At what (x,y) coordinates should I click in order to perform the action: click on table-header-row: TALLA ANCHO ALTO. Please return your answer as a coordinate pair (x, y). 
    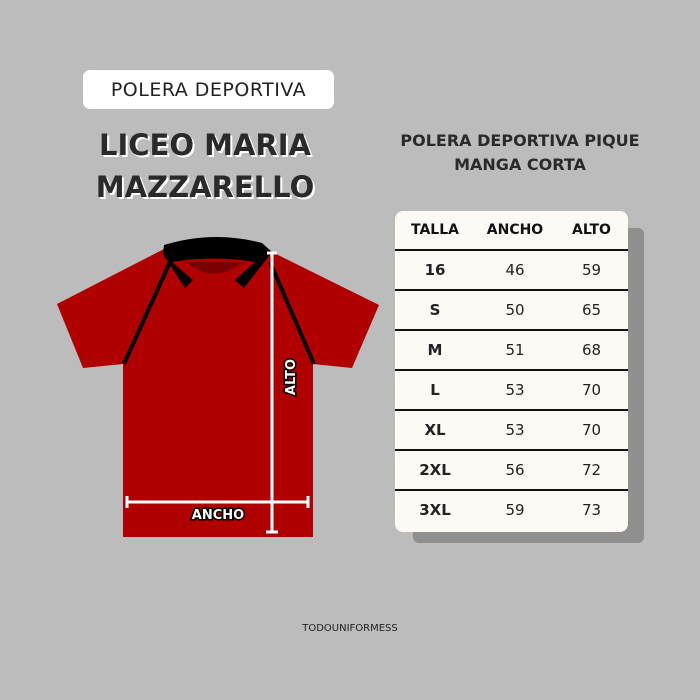
    Looking at the image, I should click on (511, 230).